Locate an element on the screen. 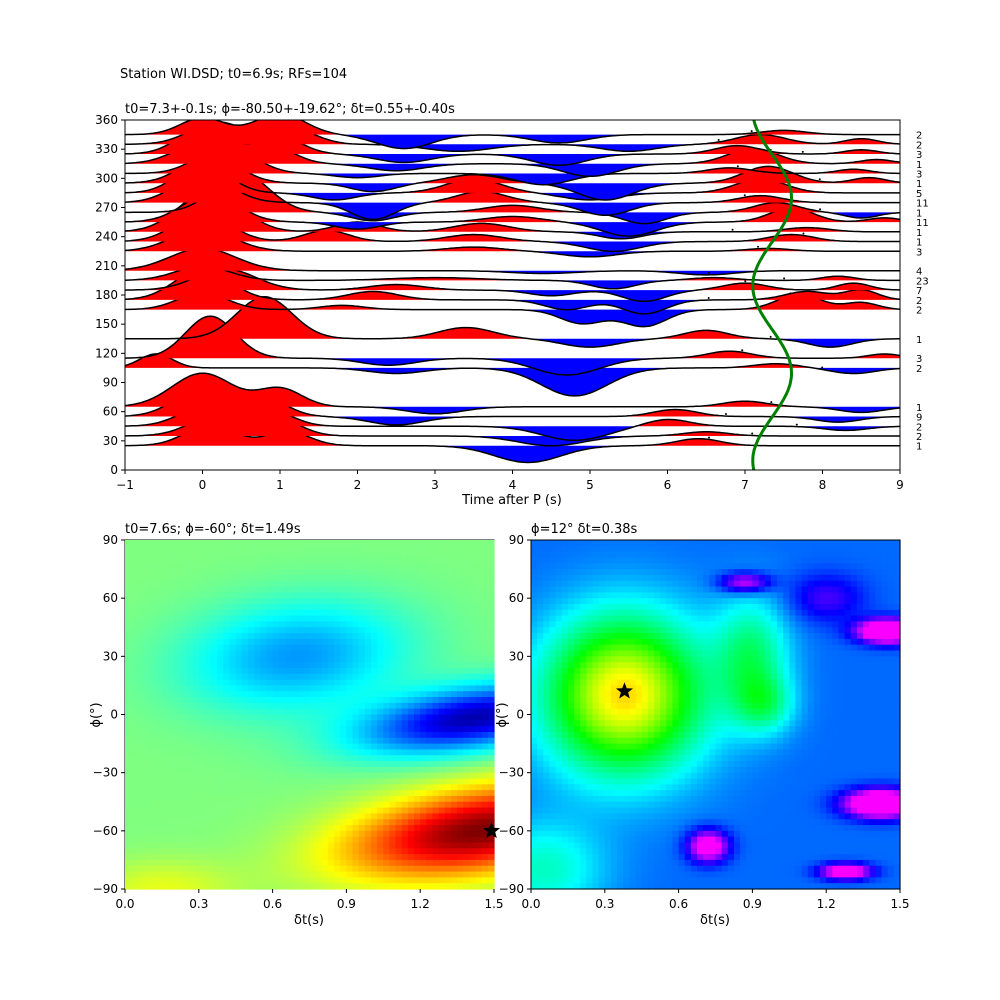 This screenshot has height=1000, width=1000. trace-count-label: 1 is located at coordinates (919, 165).